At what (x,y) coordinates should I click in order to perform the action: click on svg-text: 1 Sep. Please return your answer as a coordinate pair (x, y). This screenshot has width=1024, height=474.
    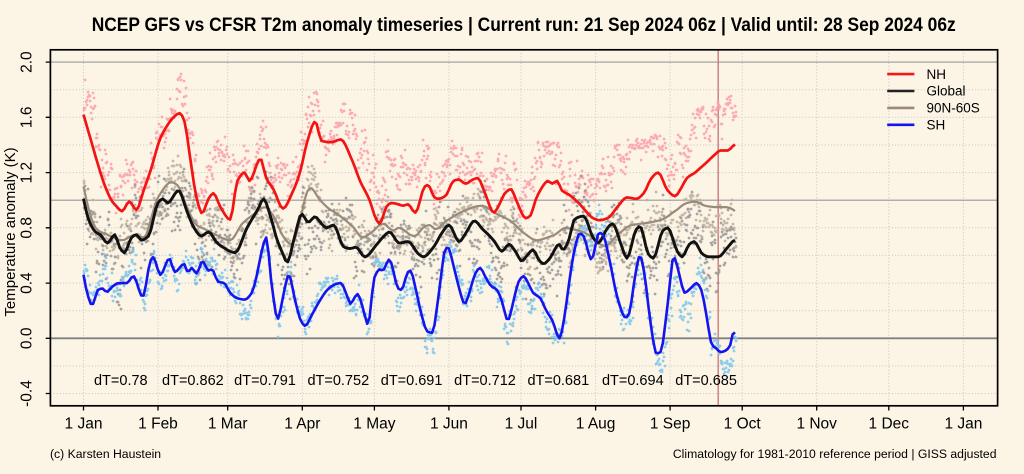
    Looking at the image, I should click on (670, 424).